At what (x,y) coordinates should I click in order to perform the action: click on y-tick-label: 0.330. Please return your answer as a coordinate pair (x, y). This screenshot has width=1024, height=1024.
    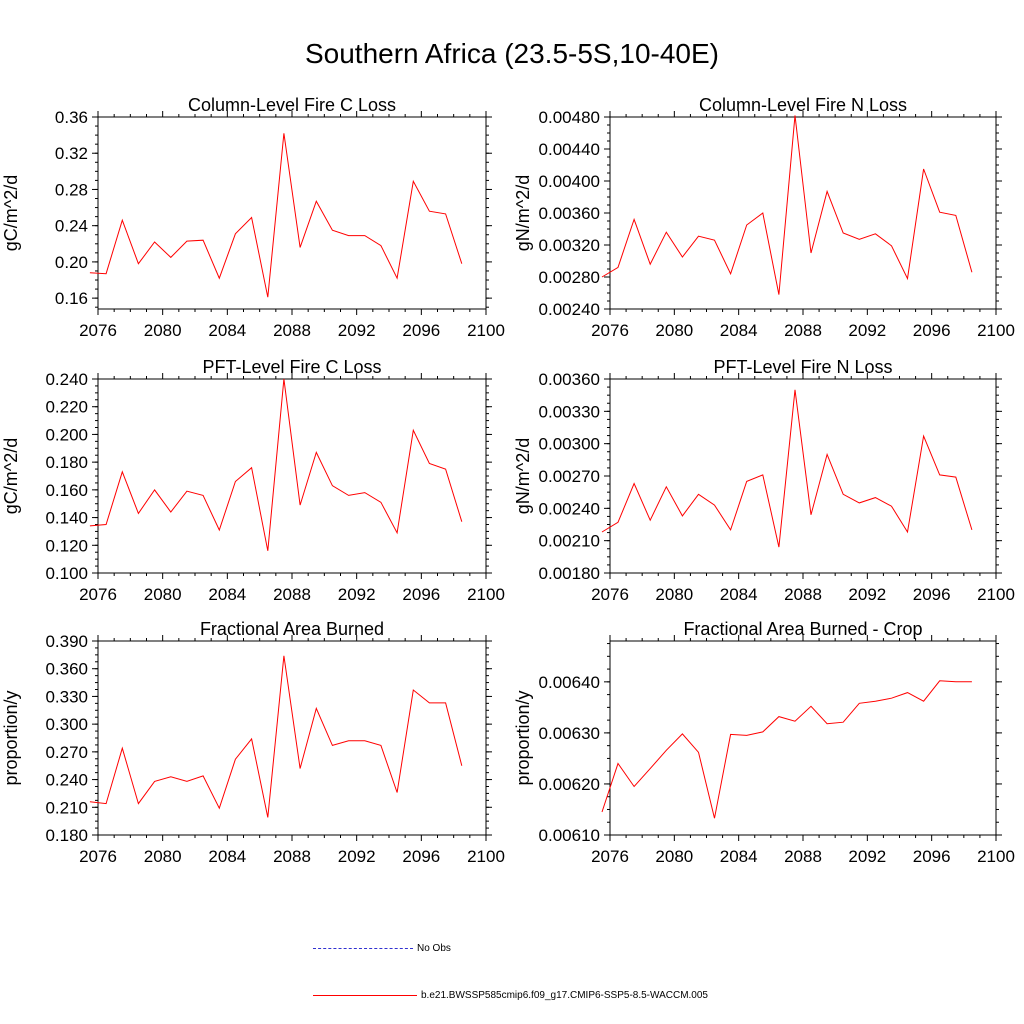
    Looking at the image, I should click on (66, 696).